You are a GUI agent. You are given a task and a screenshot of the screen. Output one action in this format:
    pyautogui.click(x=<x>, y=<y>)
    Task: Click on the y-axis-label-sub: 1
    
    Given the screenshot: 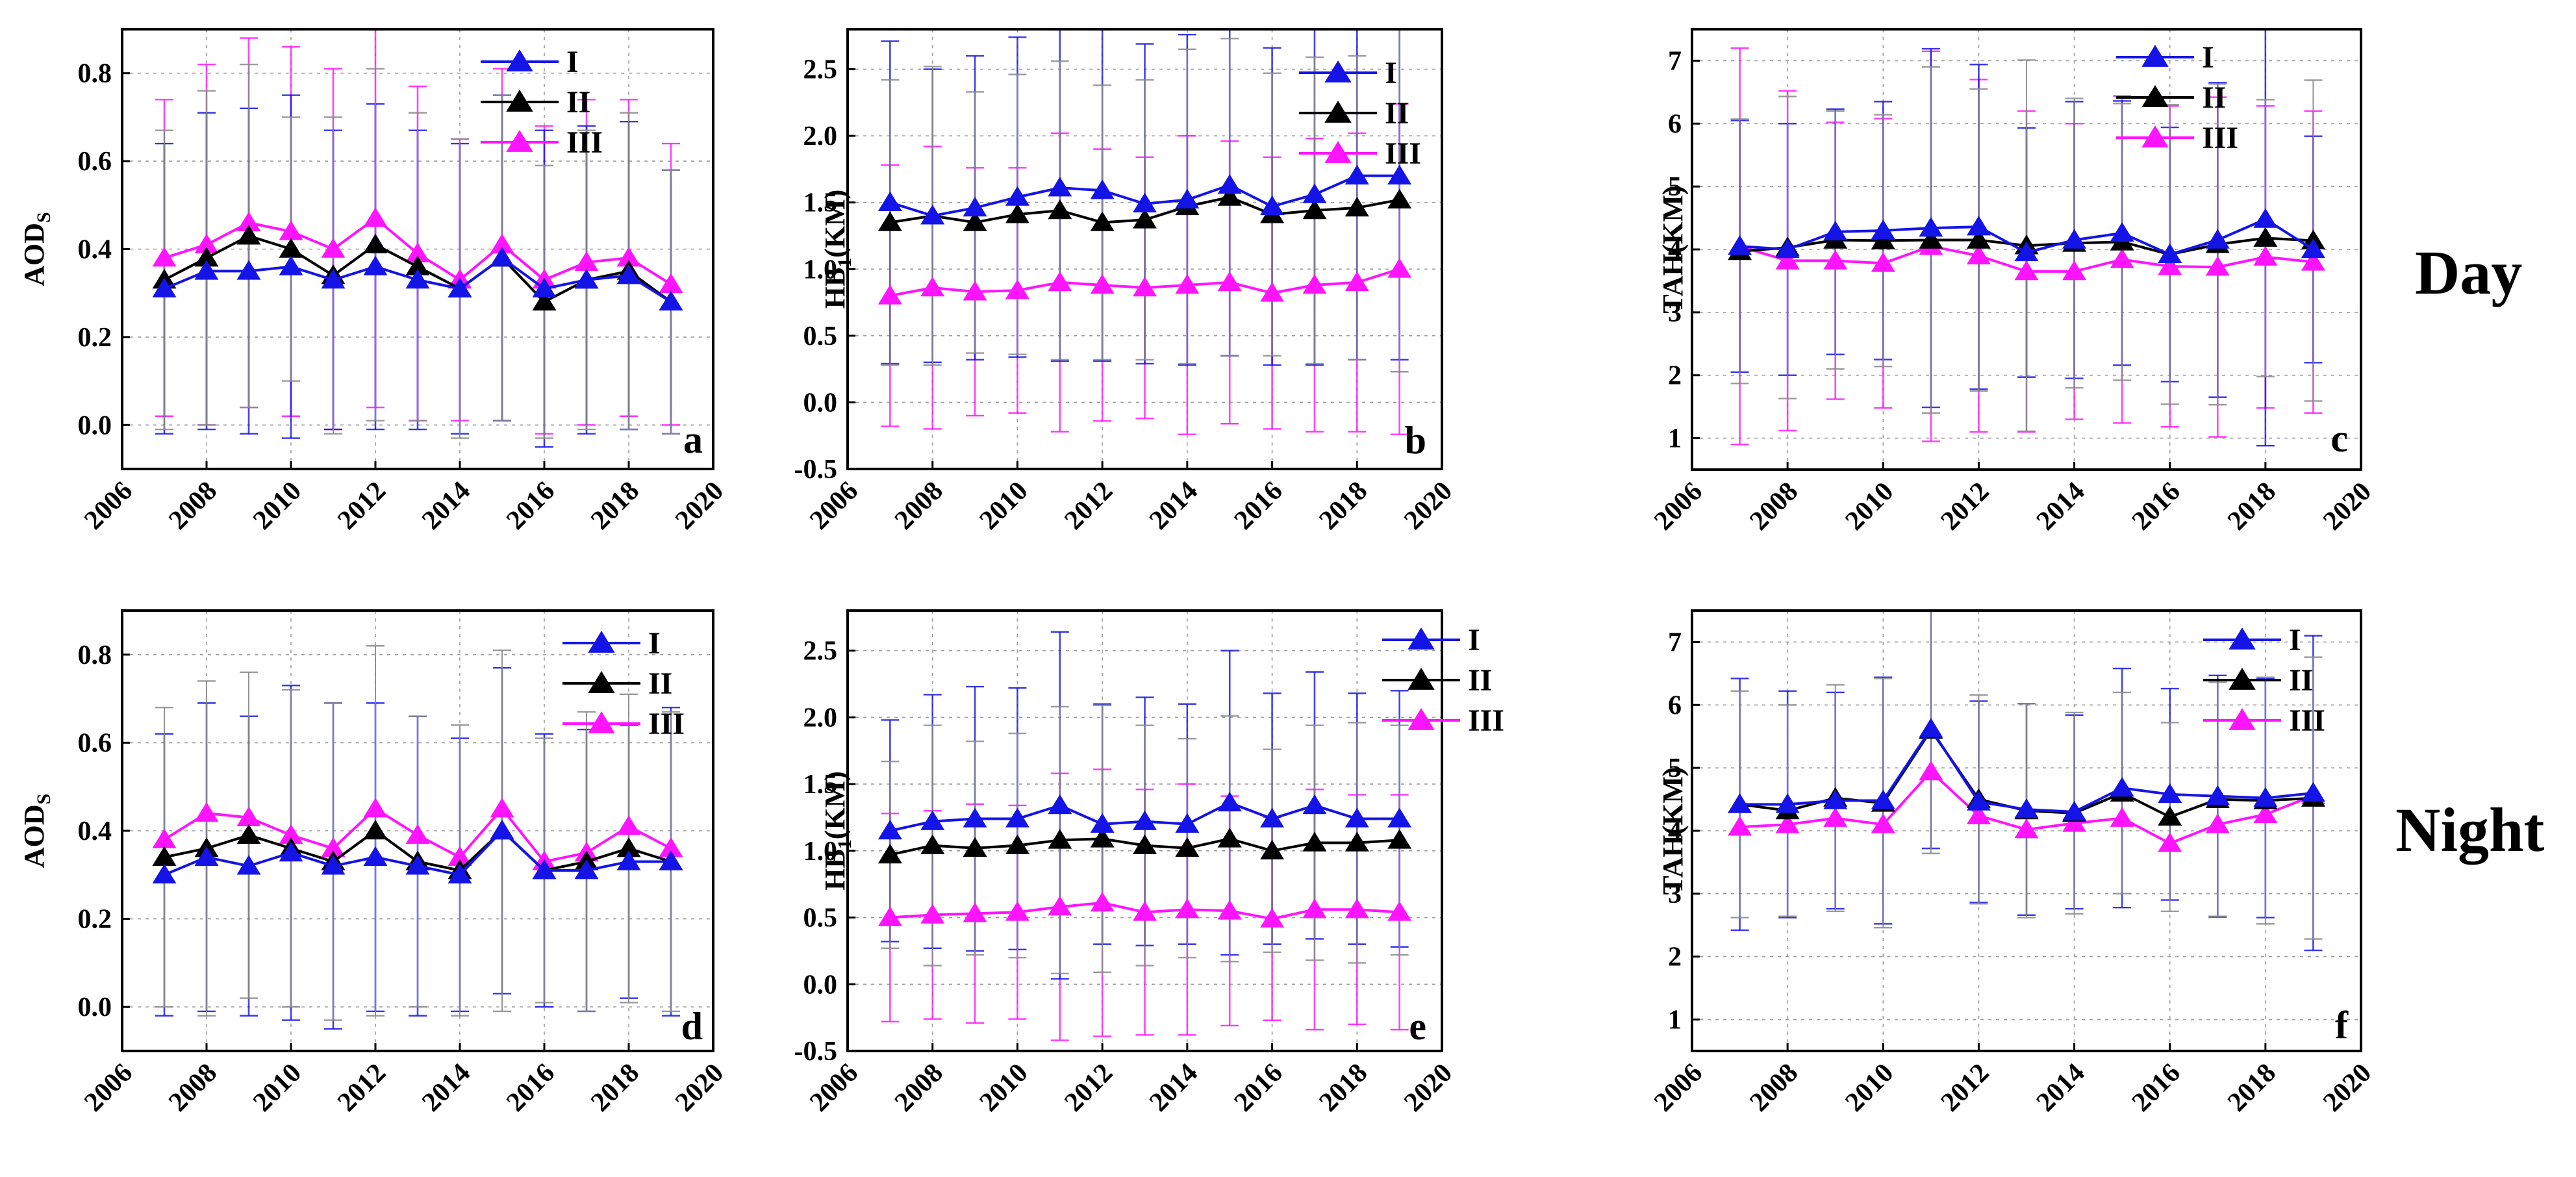 What is the action you would take?
    pyautogui.click(x=844, y=263)
    